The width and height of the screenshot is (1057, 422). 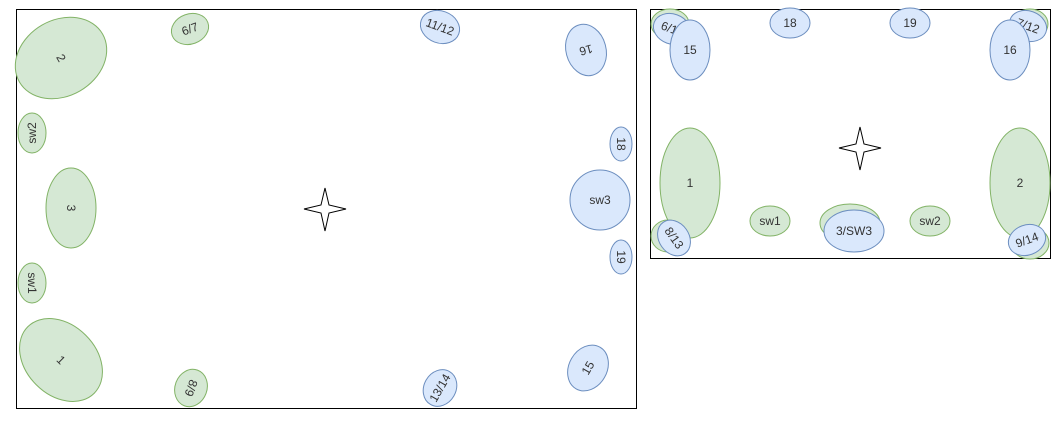 I want to click on left-node: 6/7, so click(x=190, y=28).